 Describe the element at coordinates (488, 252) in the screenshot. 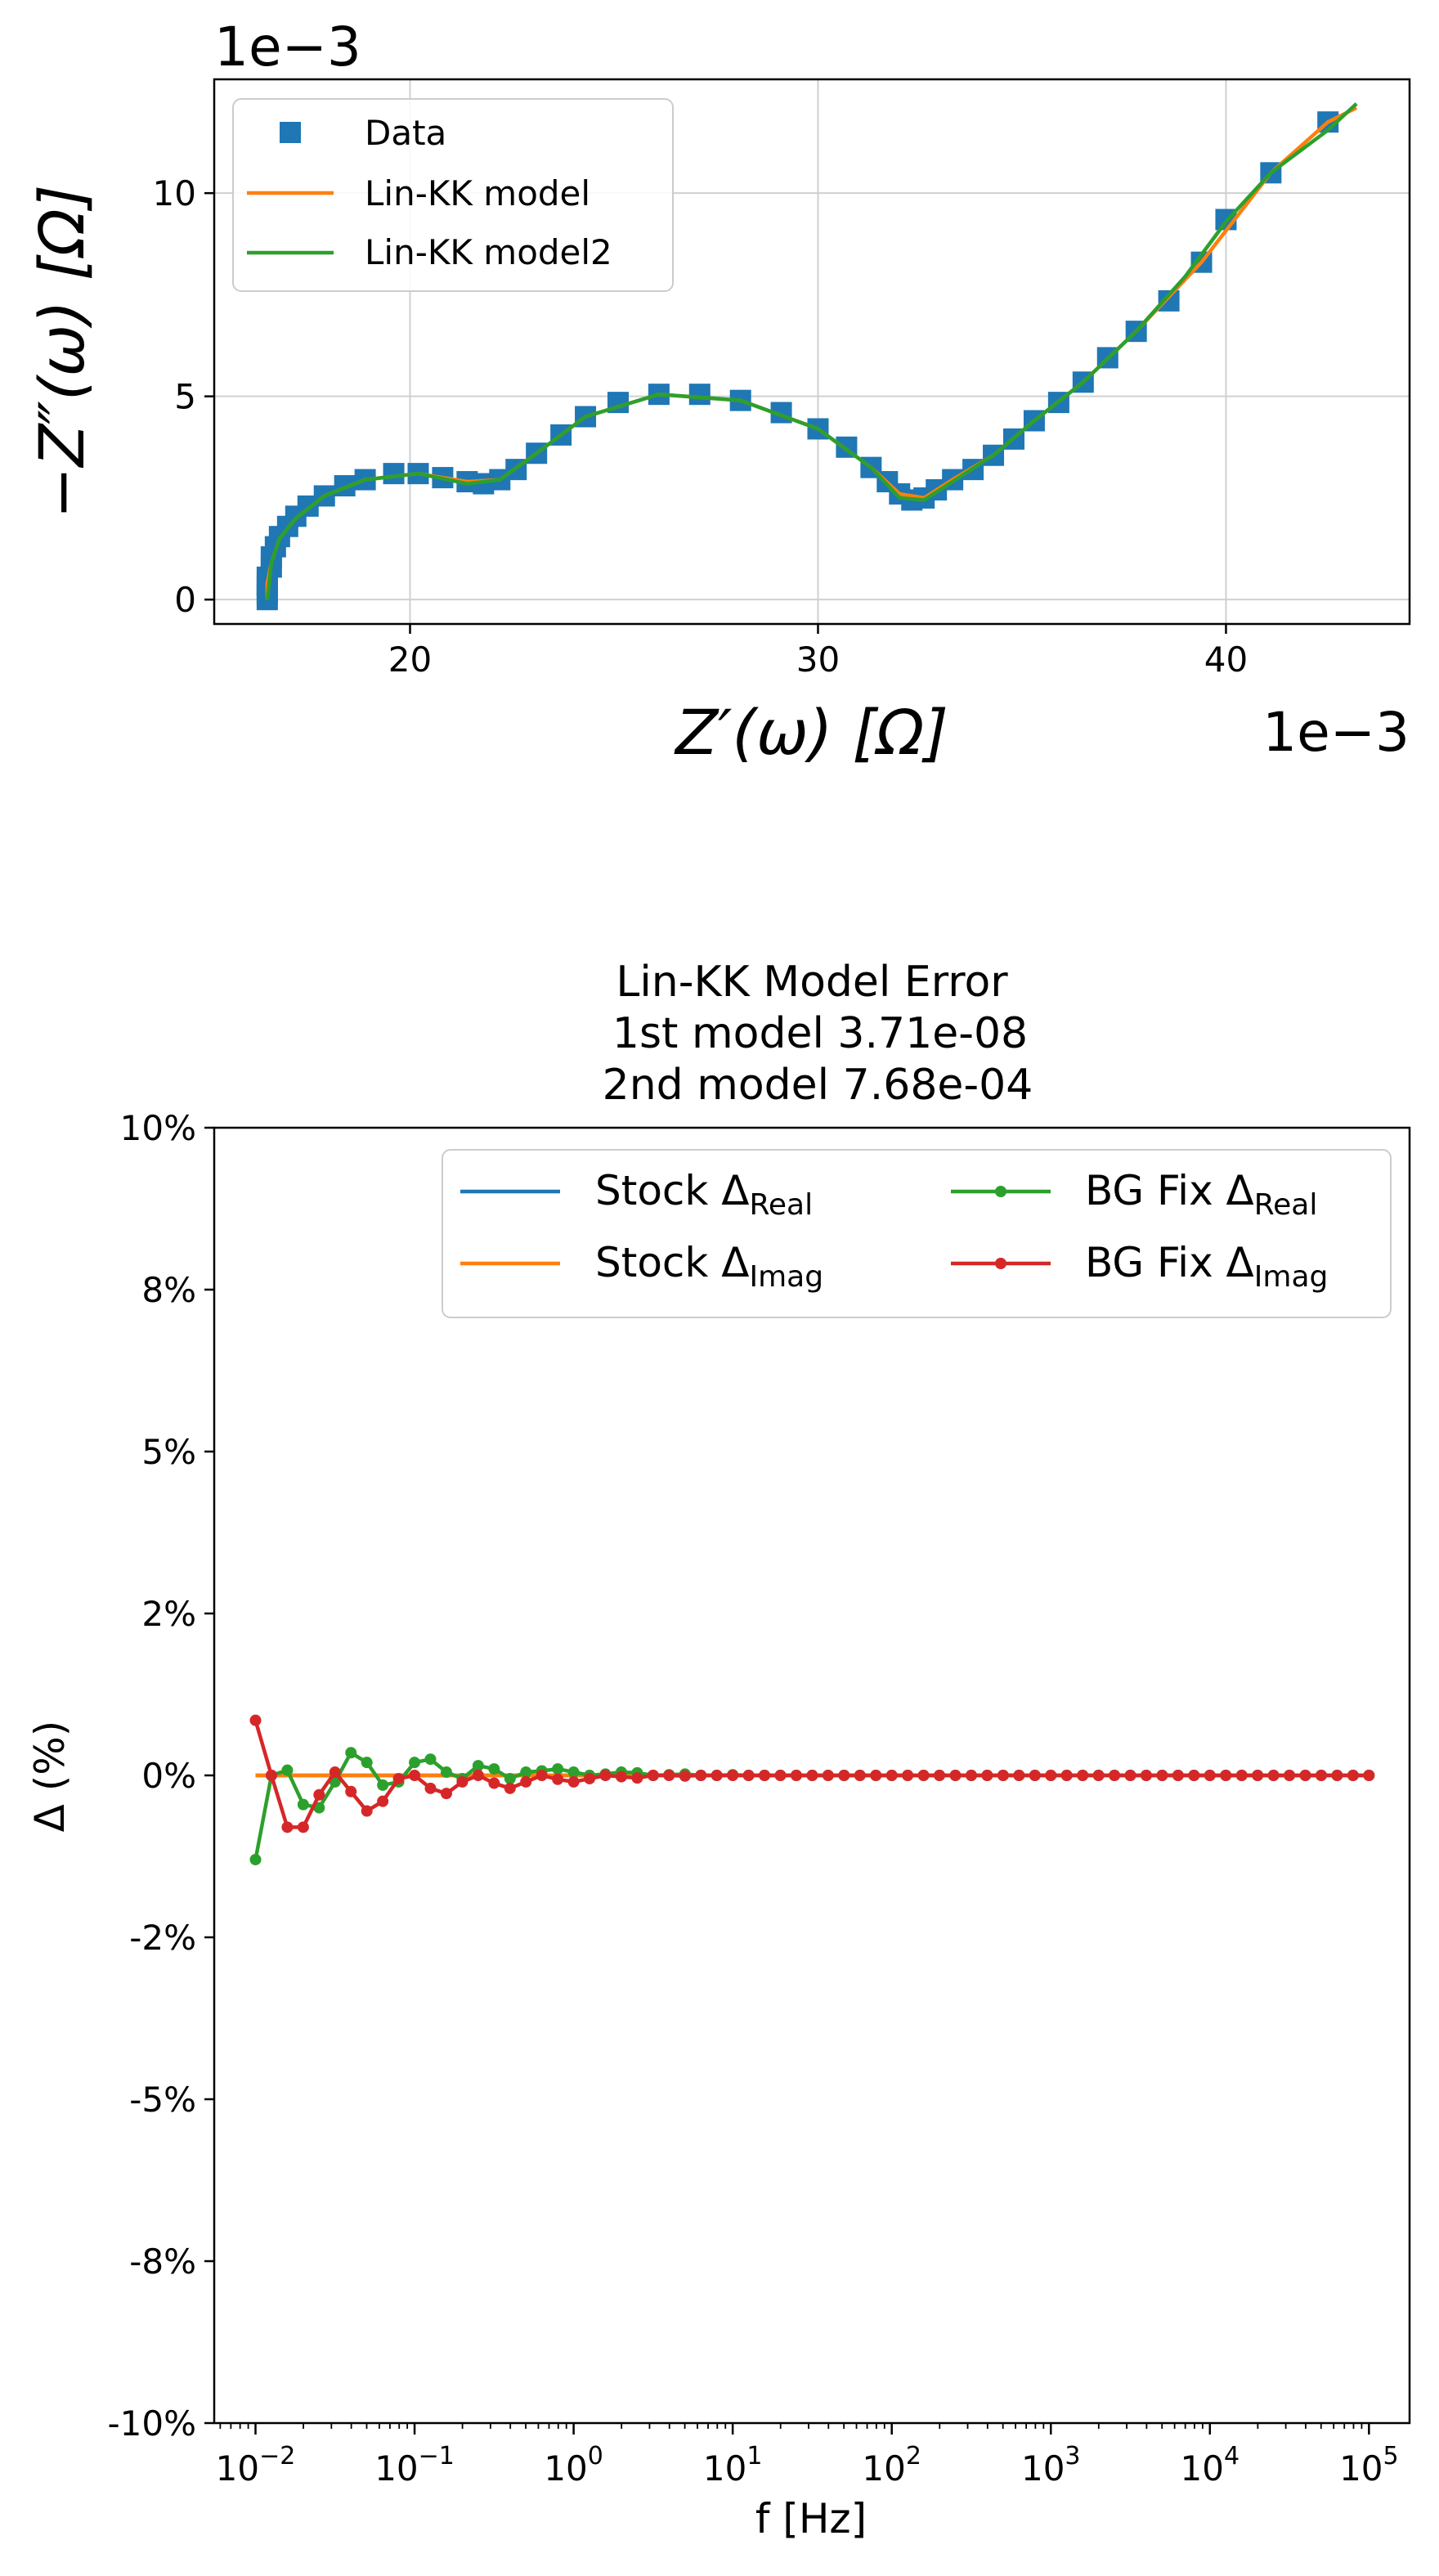

I see `legend-label-linkk2: Lin-KK model2` at that location.